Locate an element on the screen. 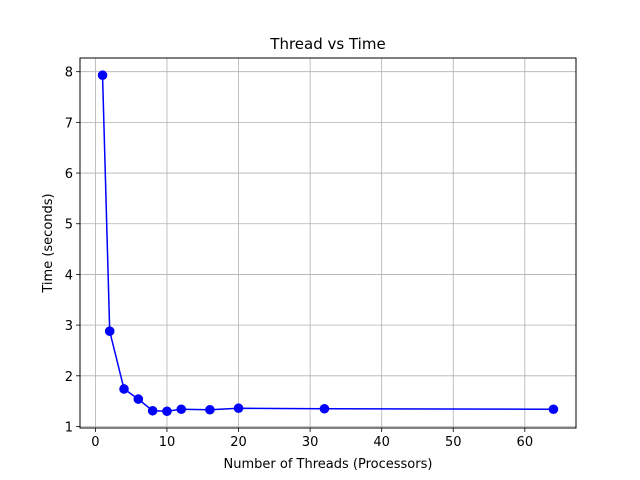 The image size is (640, 480). y-tick-label: 8 is located at coordinates (69, 73).